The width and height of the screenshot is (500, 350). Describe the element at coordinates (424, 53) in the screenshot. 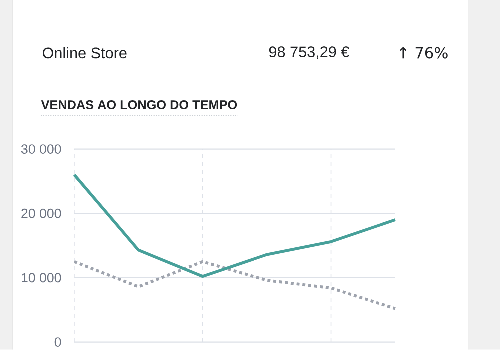

I see `text: ↑ 76%` at that location.